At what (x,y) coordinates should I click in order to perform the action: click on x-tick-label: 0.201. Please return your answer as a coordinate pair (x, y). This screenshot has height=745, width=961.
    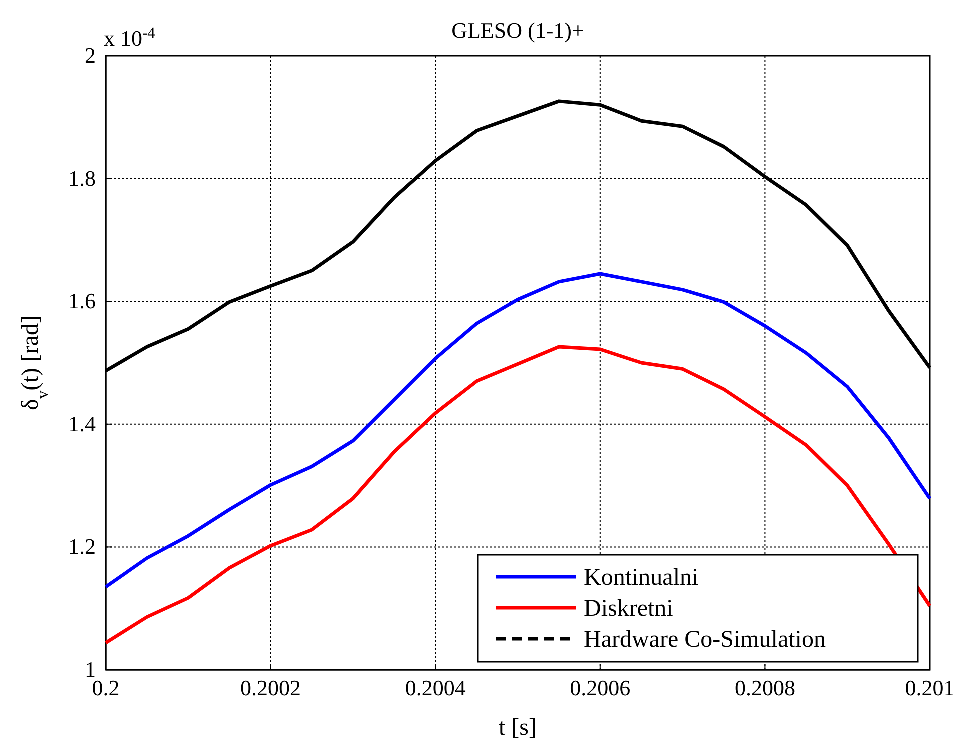
    Looking at the image, I should click on (930, 688).